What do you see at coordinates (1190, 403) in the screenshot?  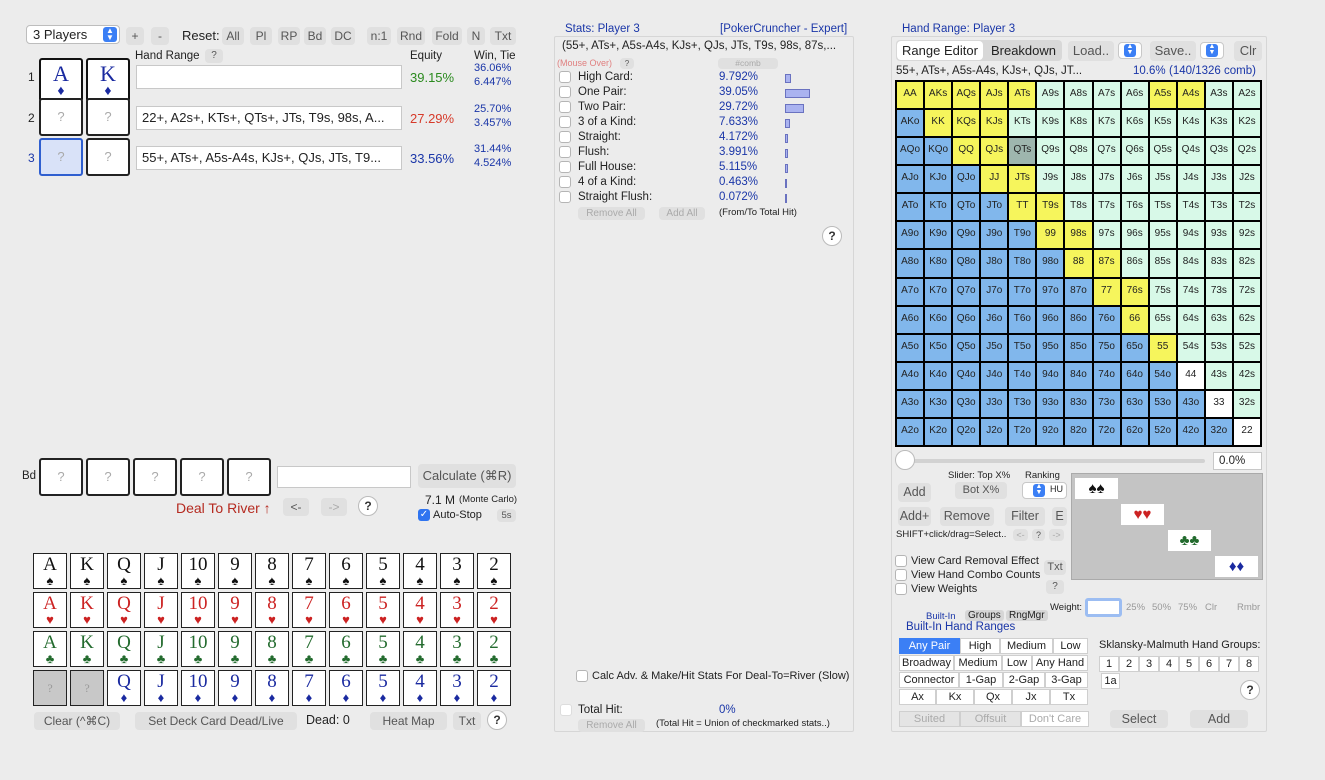 I see `hand-cell: 43o` at bounding box center [1190, 403].